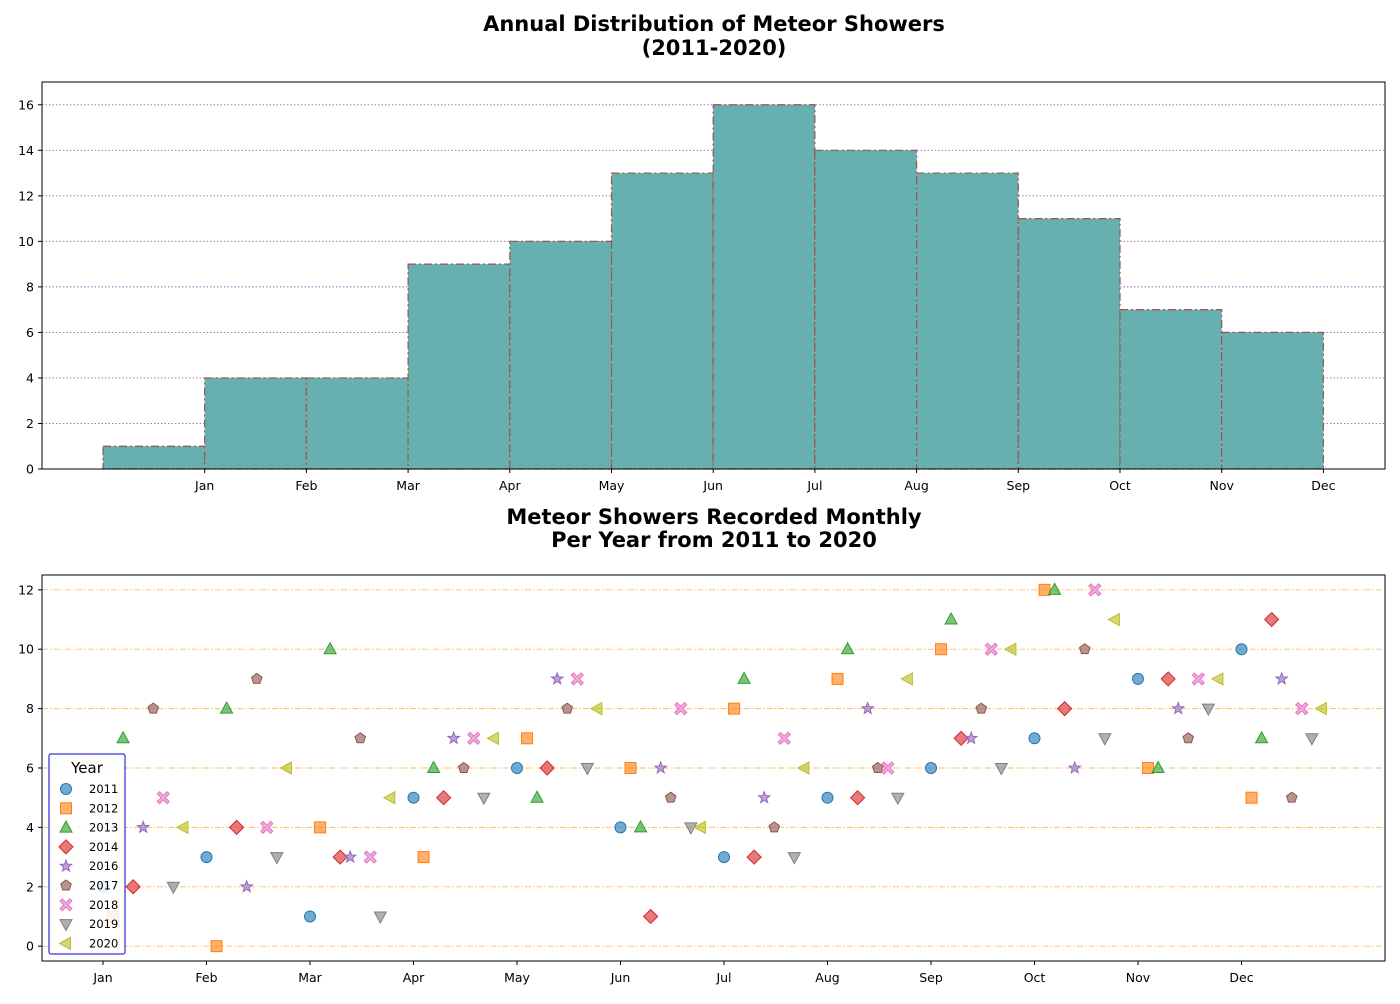 The image size is (1400, 1004). I want to click on chart-2-x-tick-label: May, so click(517, 977).